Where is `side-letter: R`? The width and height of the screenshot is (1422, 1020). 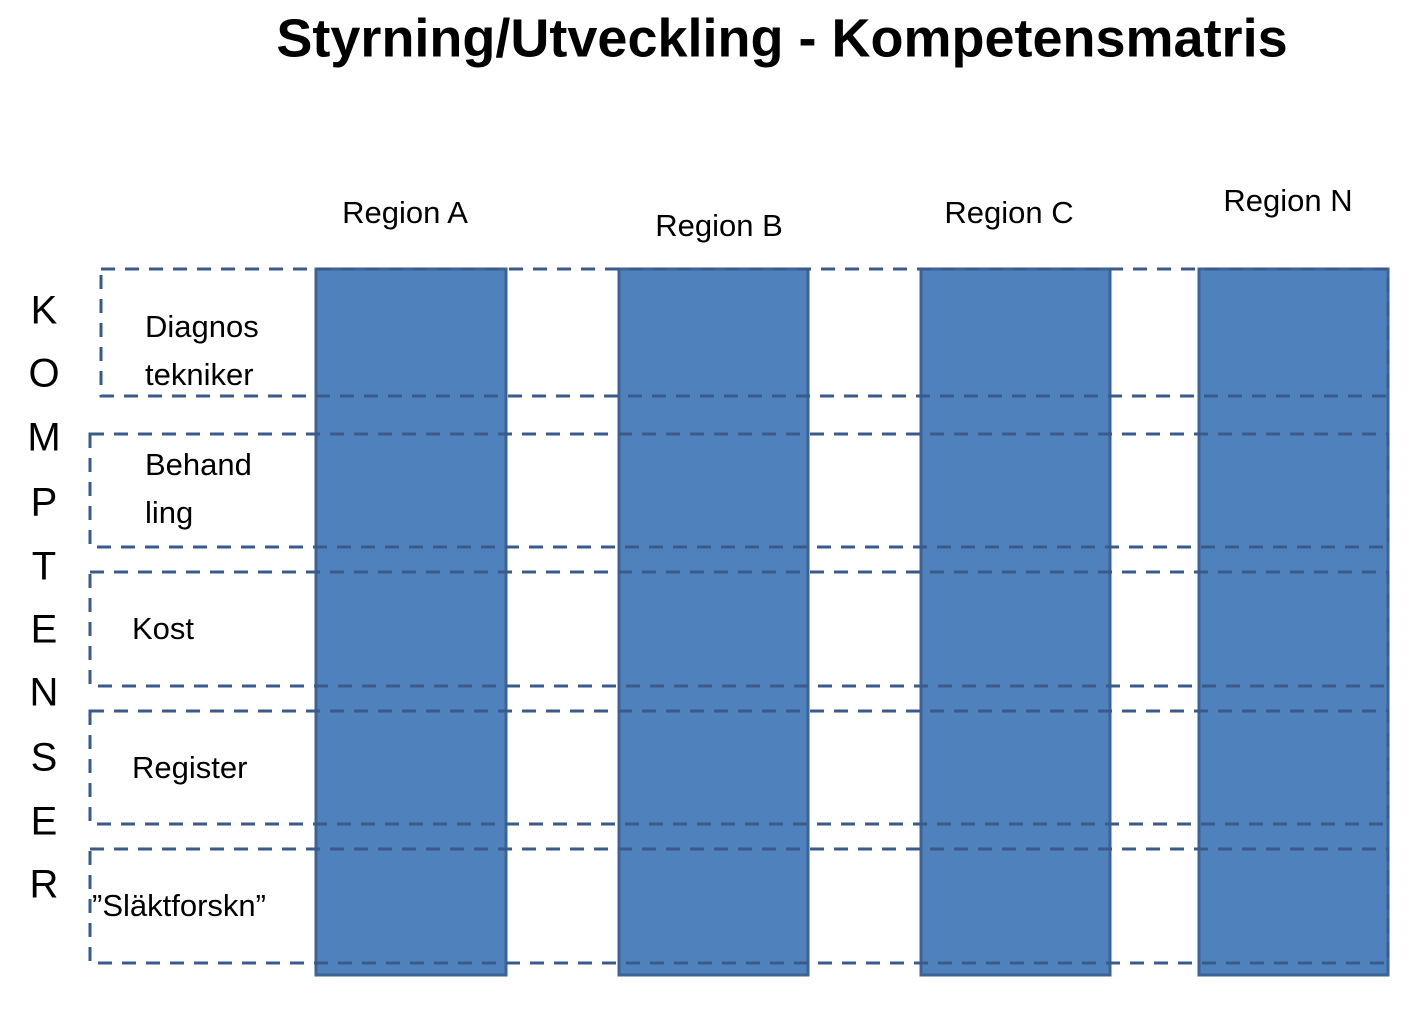 side-letter: R is located at coordinates (44, 885).